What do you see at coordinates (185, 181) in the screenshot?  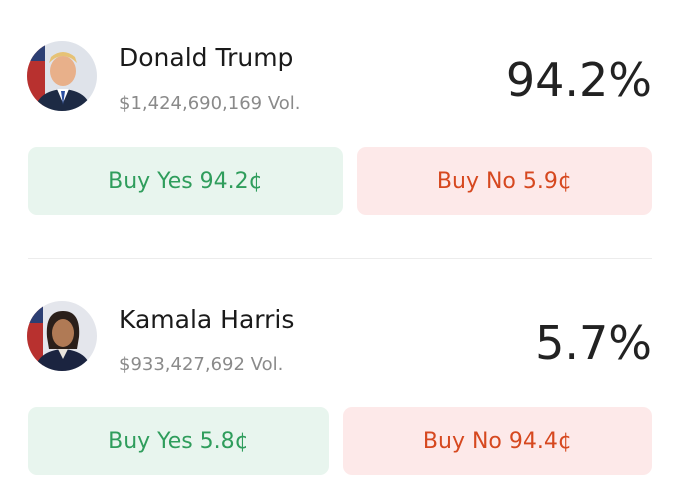 I see `buy-yes-button: Buy Yes 94.2¢` at bounding box center [185, 181].